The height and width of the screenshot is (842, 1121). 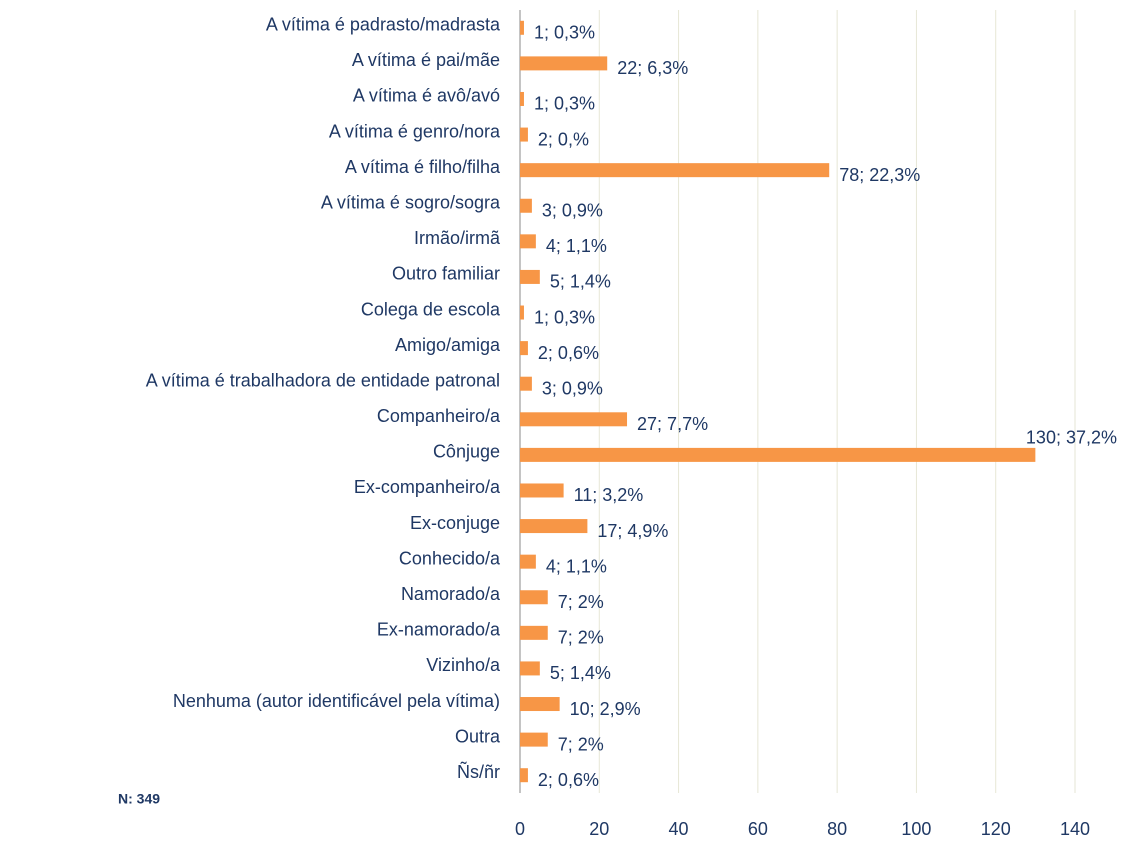 What do you see at coordinates (679, 829) in the screenshot?
I see `x-tick-label: 40` at bounding box center [679, 829].